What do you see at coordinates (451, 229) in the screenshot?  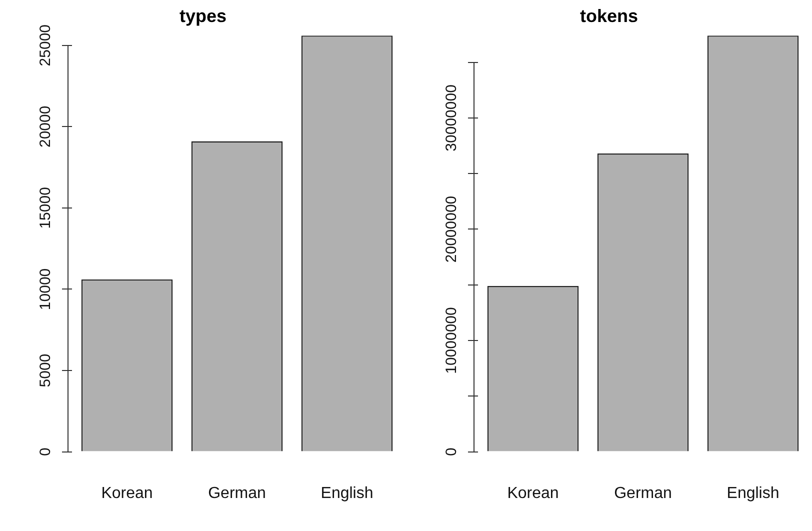 I see `y-tick-label: 20000000` at bounding box center [451, 229].